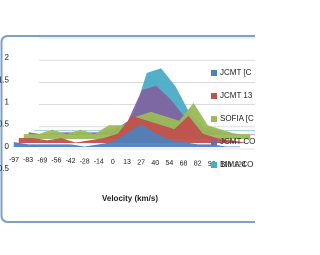 The image size is (320, 255). I want to click on legend-label: SOFIA [C, so click(237, 118).